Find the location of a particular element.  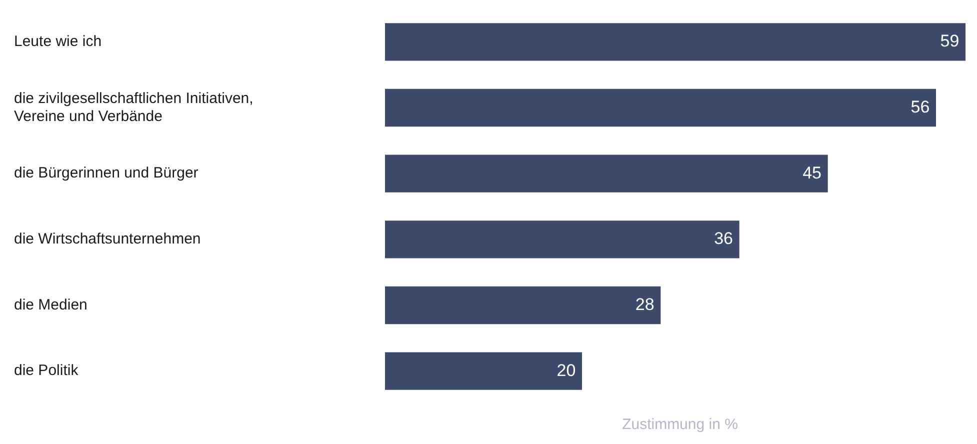

data-label: 28 is located at coordinates (644, 304).